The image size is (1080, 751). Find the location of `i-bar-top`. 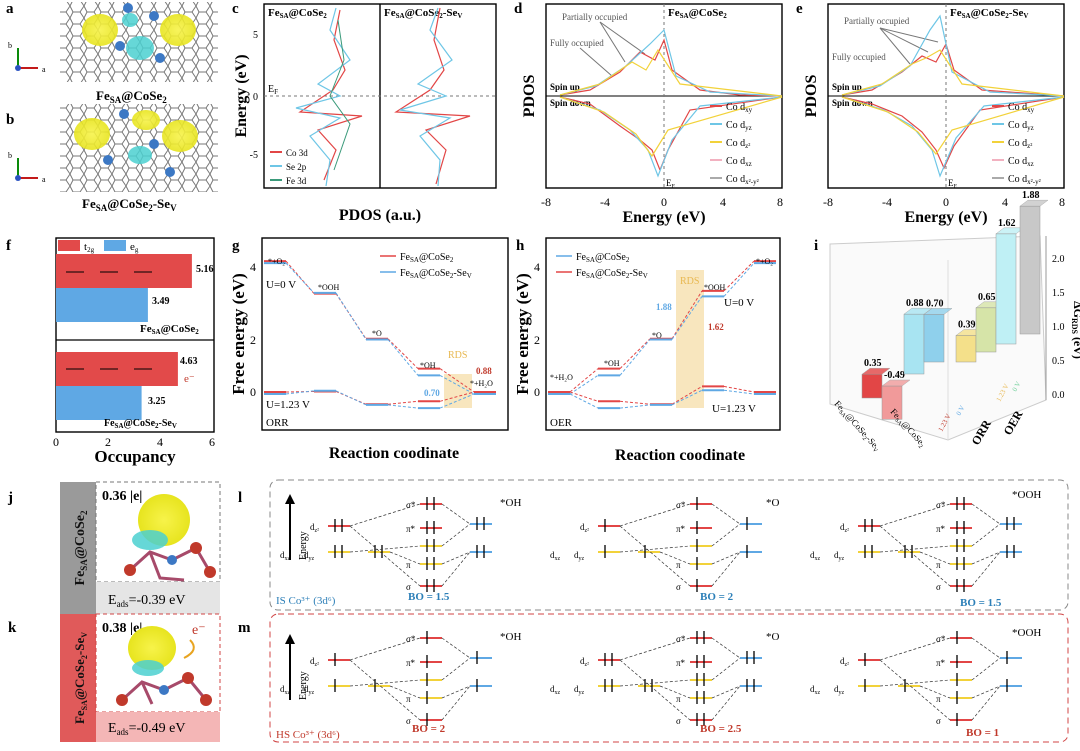

i-bar-top is located at coordinates (1034, 203).